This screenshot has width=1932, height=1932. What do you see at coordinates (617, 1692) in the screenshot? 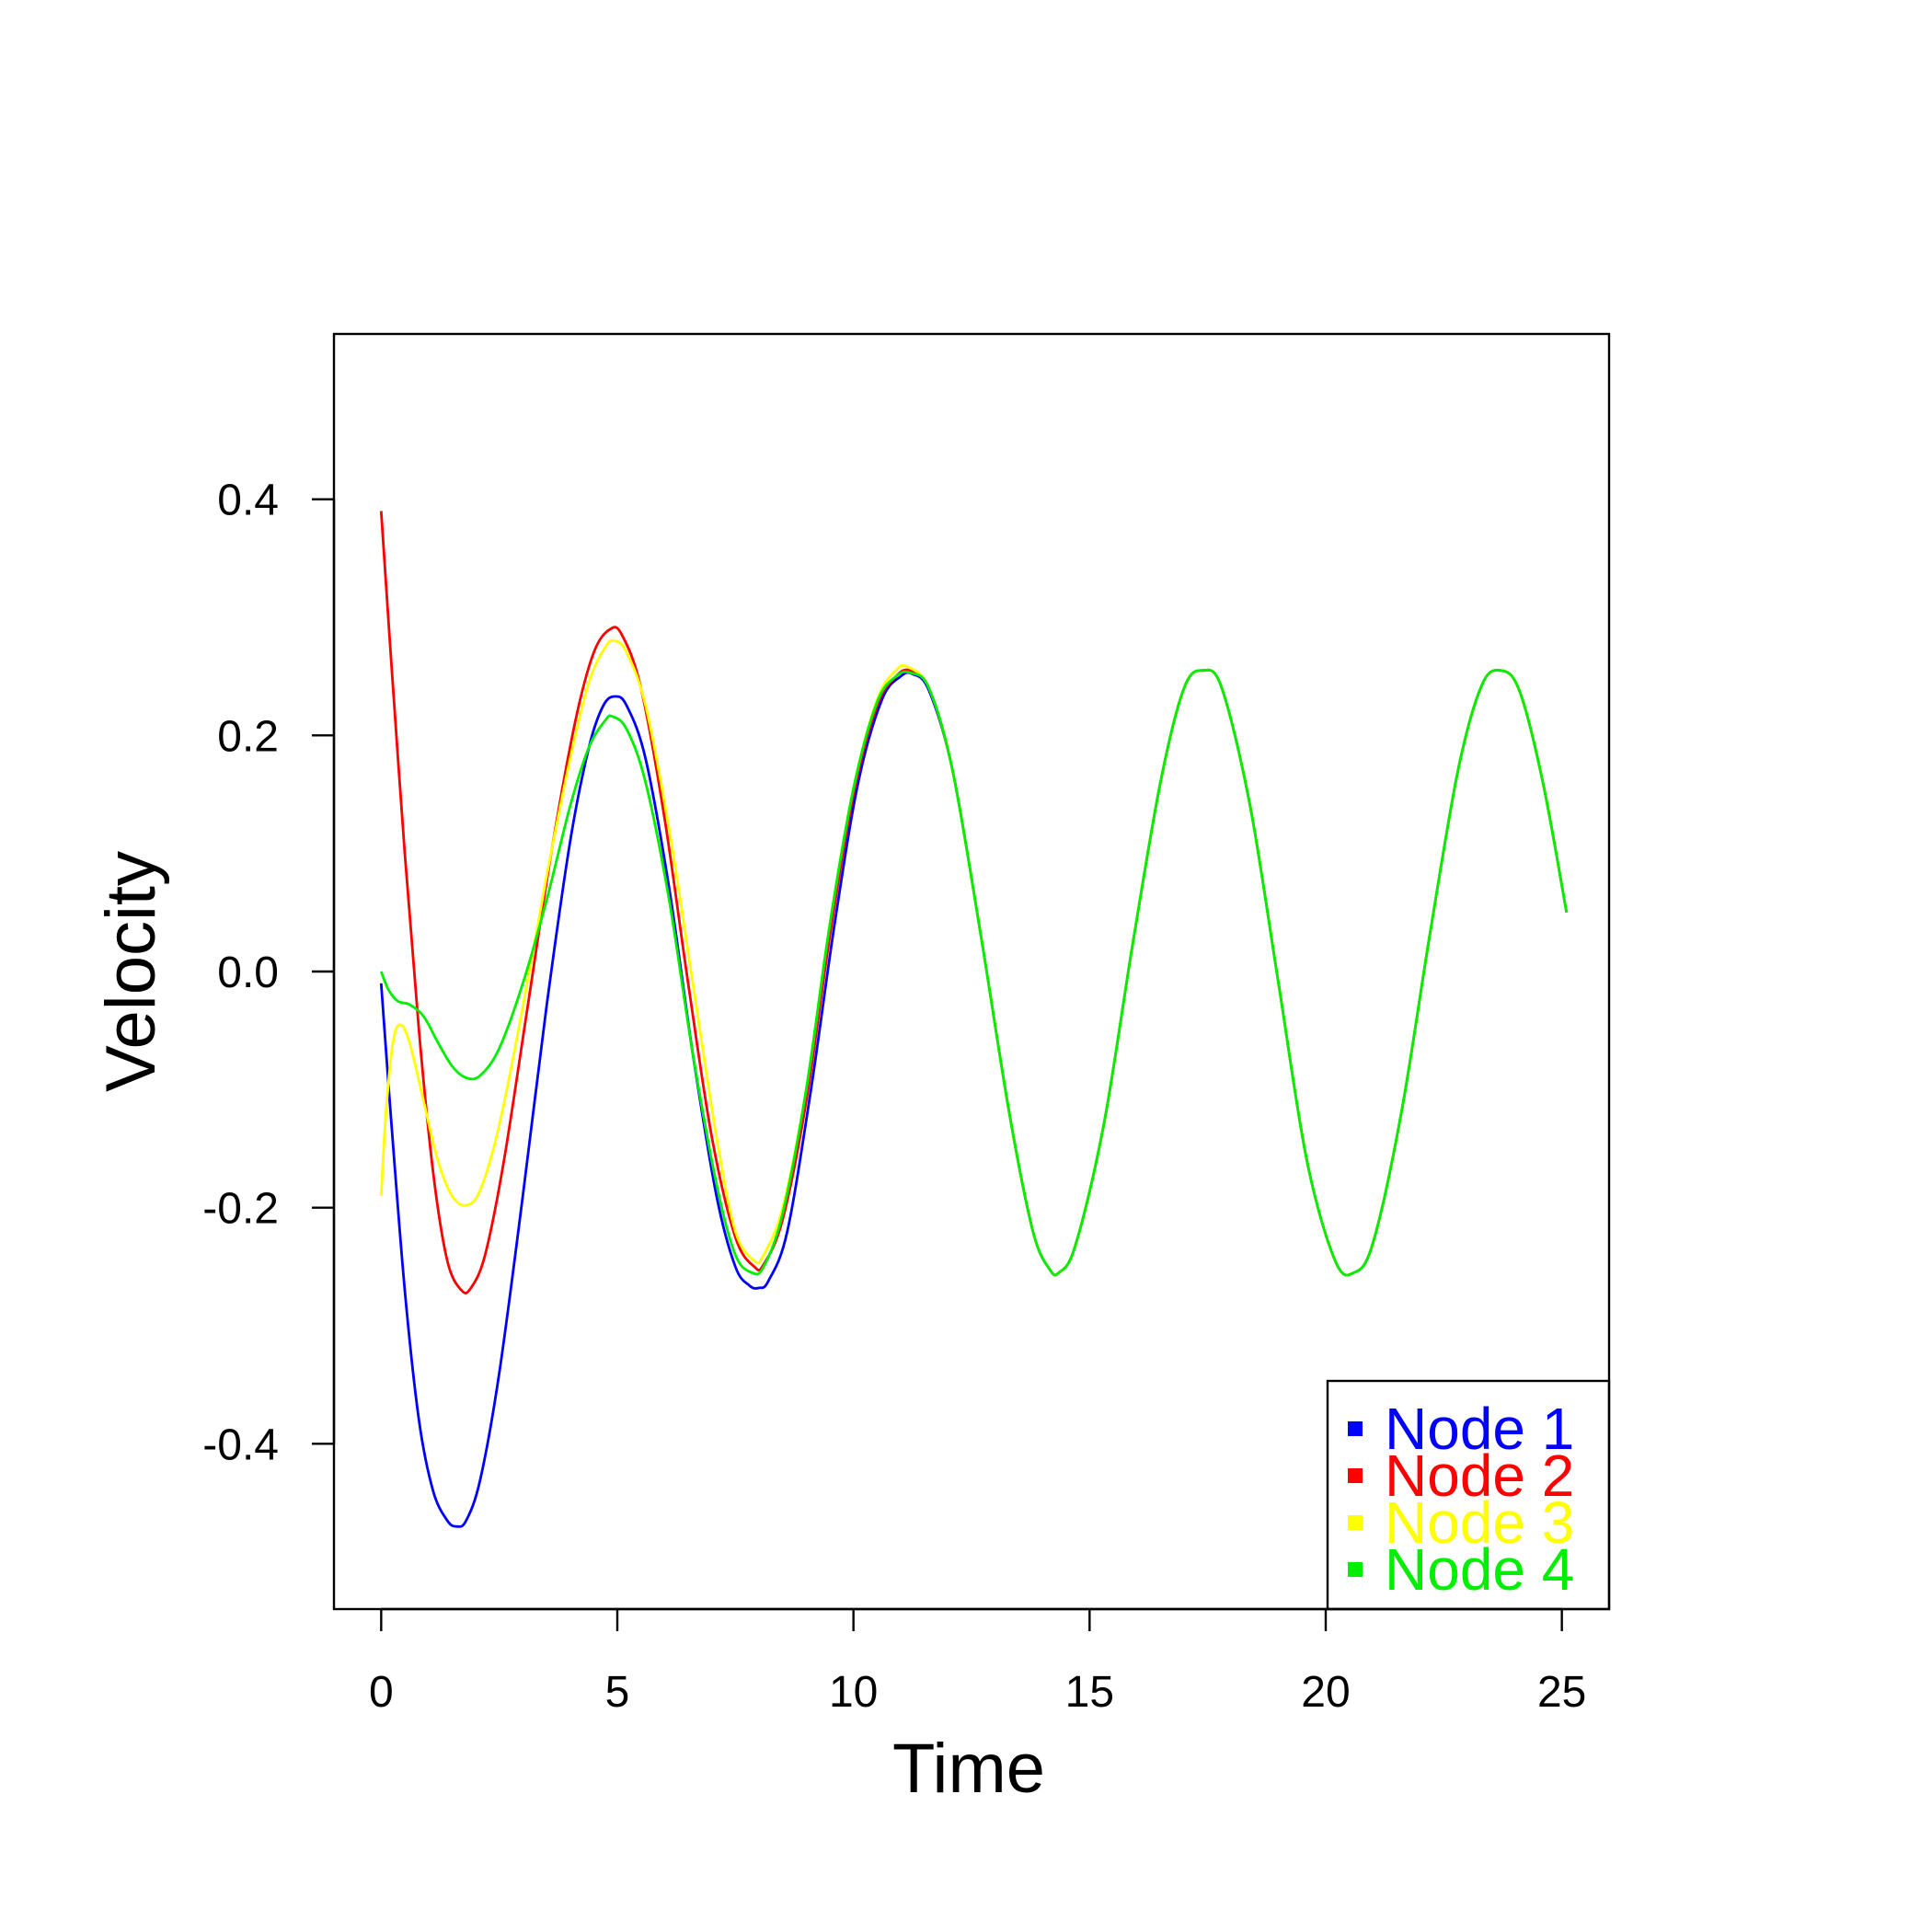
I see `x-tick-label: 5` at bounding box center [617, 1692].